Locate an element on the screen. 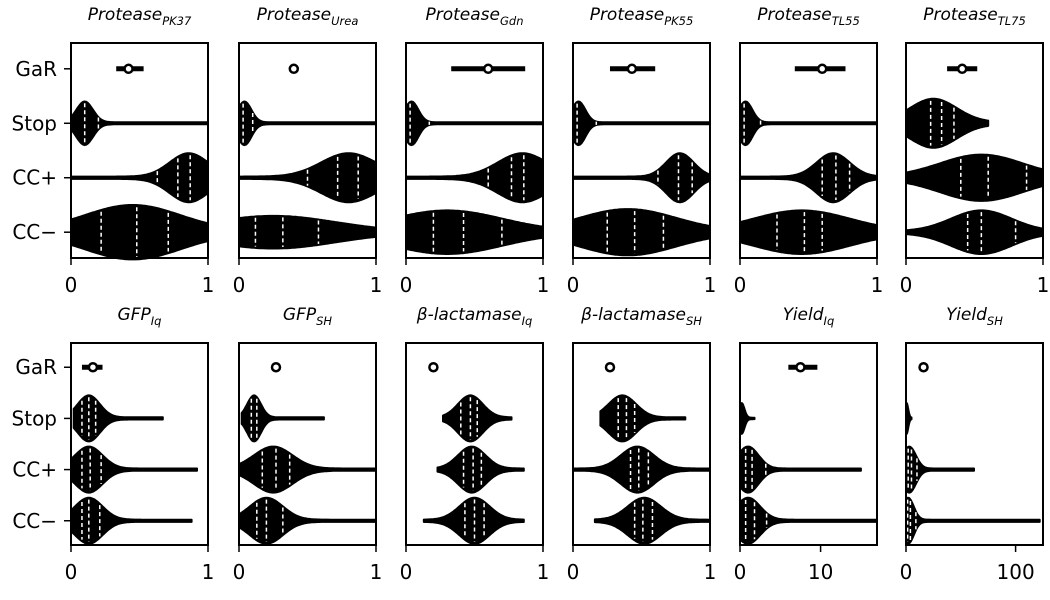  panel-gfp-iq: GFPIq 0 1 GaR Stop CC+ CC− is located at coordinates (113, 444).